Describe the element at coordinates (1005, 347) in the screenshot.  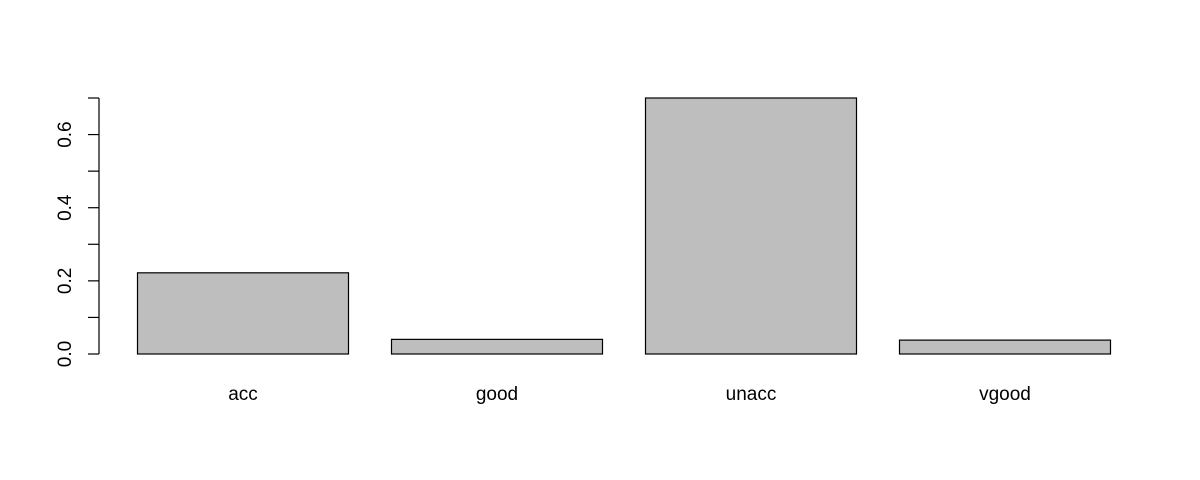
I see `bar-vgood` at that location.